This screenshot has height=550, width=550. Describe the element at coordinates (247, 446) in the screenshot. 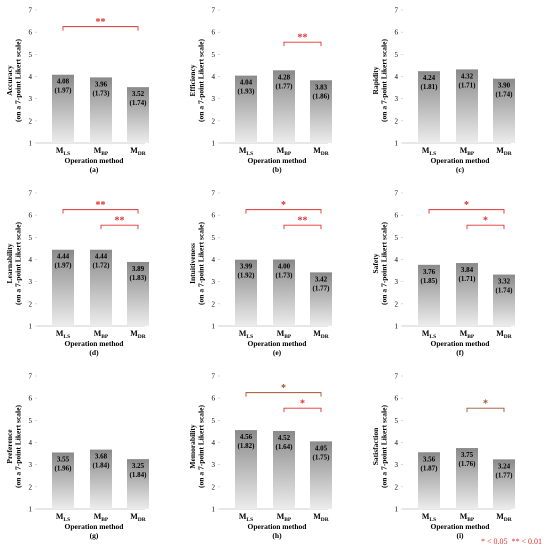

I see `bar-sd-label: (1.82)` at that location.